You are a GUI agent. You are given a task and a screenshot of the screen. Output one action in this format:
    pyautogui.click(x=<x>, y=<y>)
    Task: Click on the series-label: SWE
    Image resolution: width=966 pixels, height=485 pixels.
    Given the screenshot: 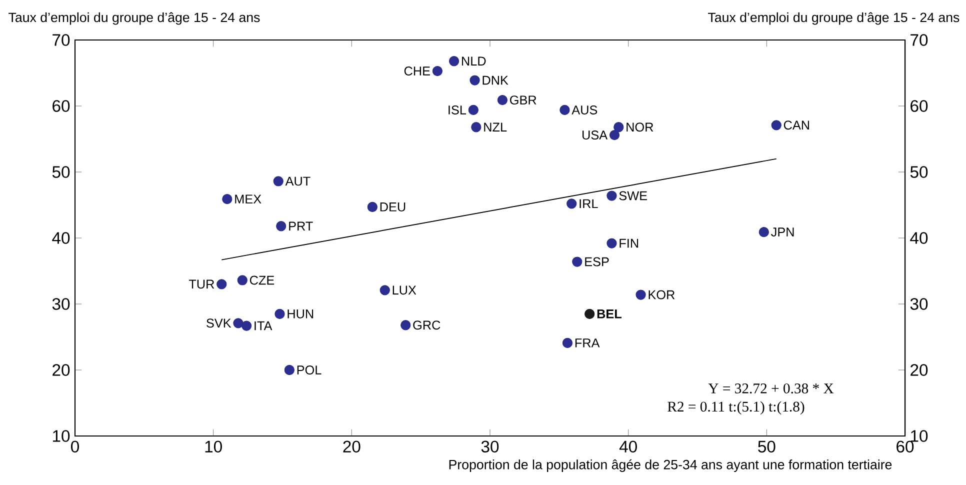 What is the action you would take?
    pyautogui.click(x=633, y=195)
    